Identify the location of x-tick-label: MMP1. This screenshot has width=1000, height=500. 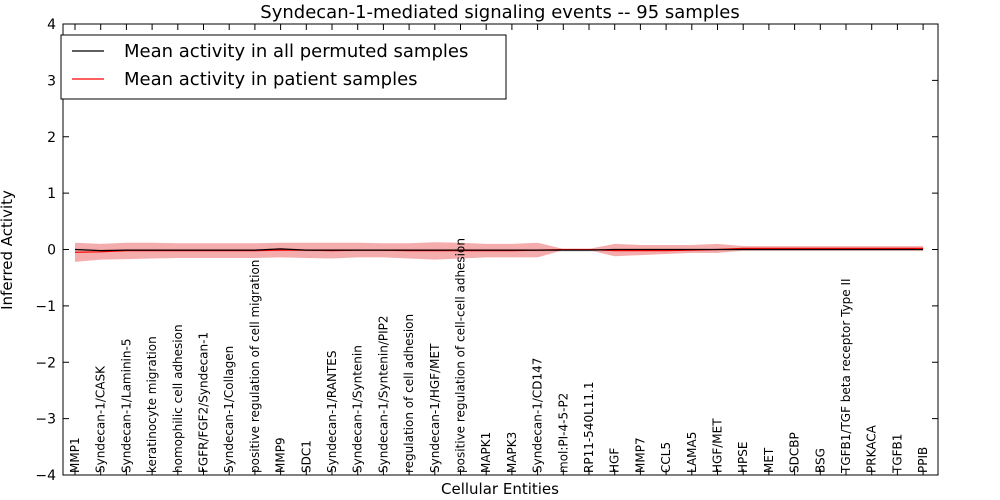
(75, 455).